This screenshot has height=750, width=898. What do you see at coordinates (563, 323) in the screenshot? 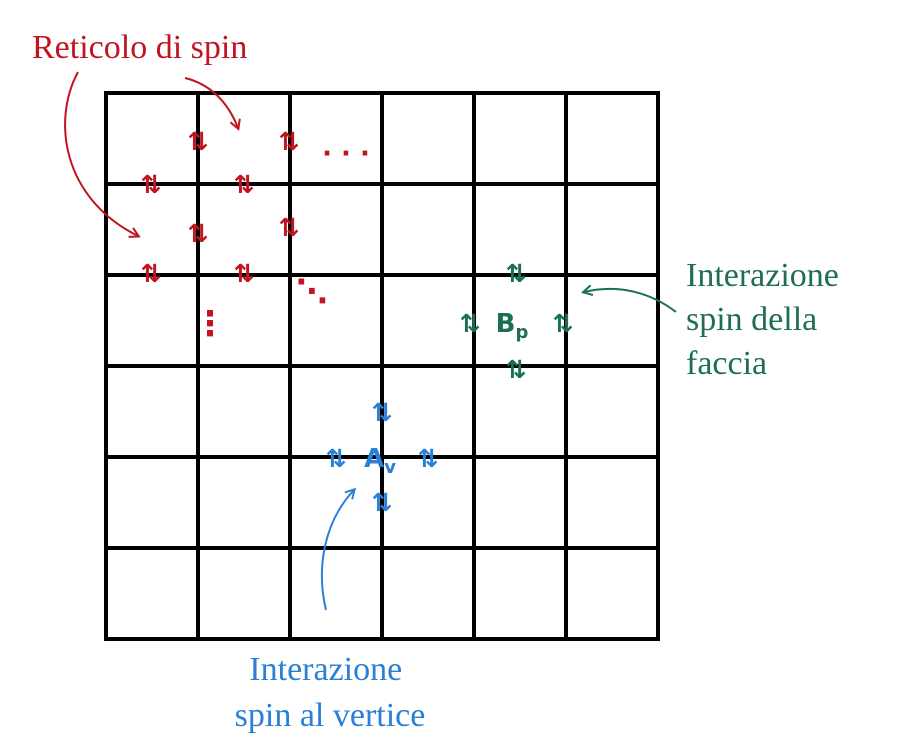
I see `face-spin-right: ⇅` at bounding box center [563, 323].